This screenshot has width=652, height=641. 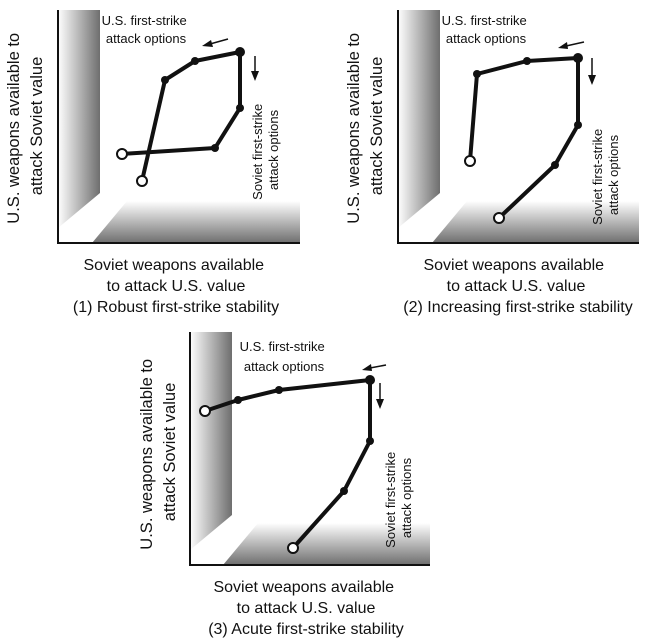 I want to click on panel-2-caption: (2) Increasing first-strike stability, so click(x=517, y=307).